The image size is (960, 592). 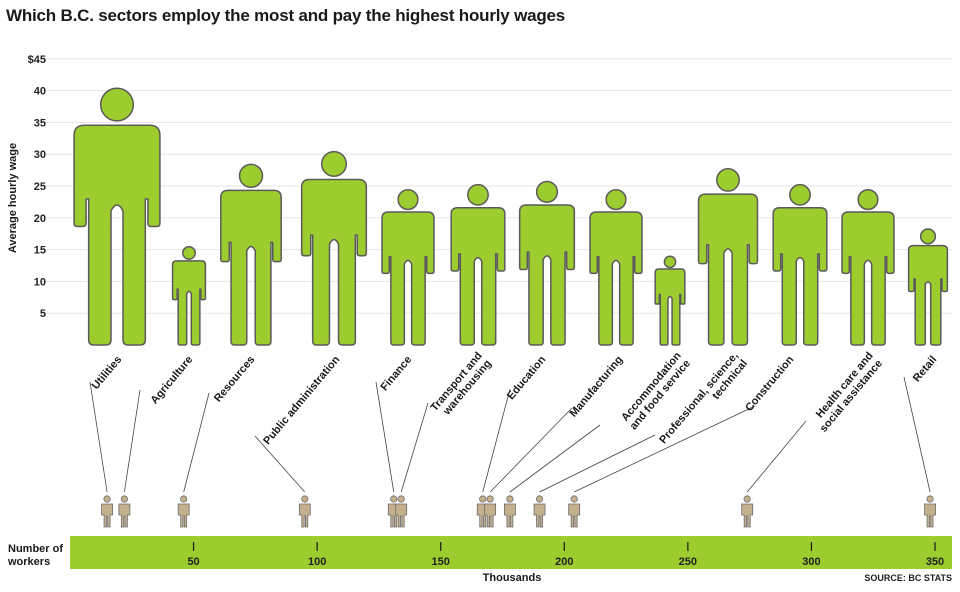 What do you see at coordinates (527, 378) in the screenshot?
I see `sector-label: Education` at bounding box center [527, 378].